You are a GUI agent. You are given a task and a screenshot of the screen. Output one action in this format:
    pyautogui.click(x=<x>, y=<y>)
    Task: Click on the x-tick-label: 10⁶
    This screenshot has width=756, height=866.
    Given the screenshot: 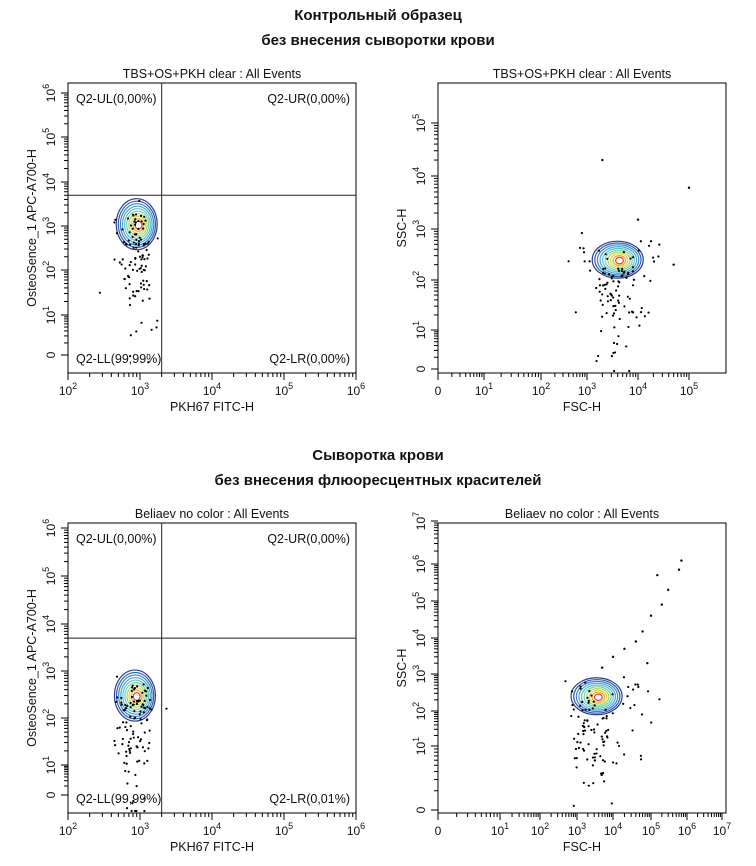 What is the action you would take?
    pyautogui.click(x=687, y=829)
    